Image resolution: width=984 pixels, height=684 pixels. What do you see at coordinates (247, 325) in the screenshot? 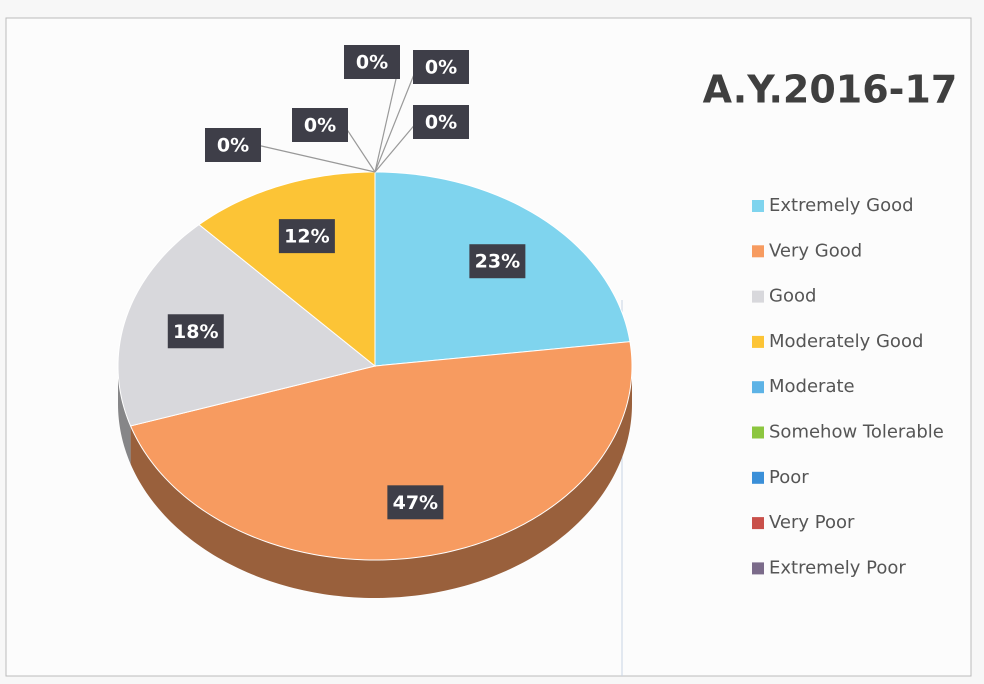
I see `slice` at bounding box center [247, 325].